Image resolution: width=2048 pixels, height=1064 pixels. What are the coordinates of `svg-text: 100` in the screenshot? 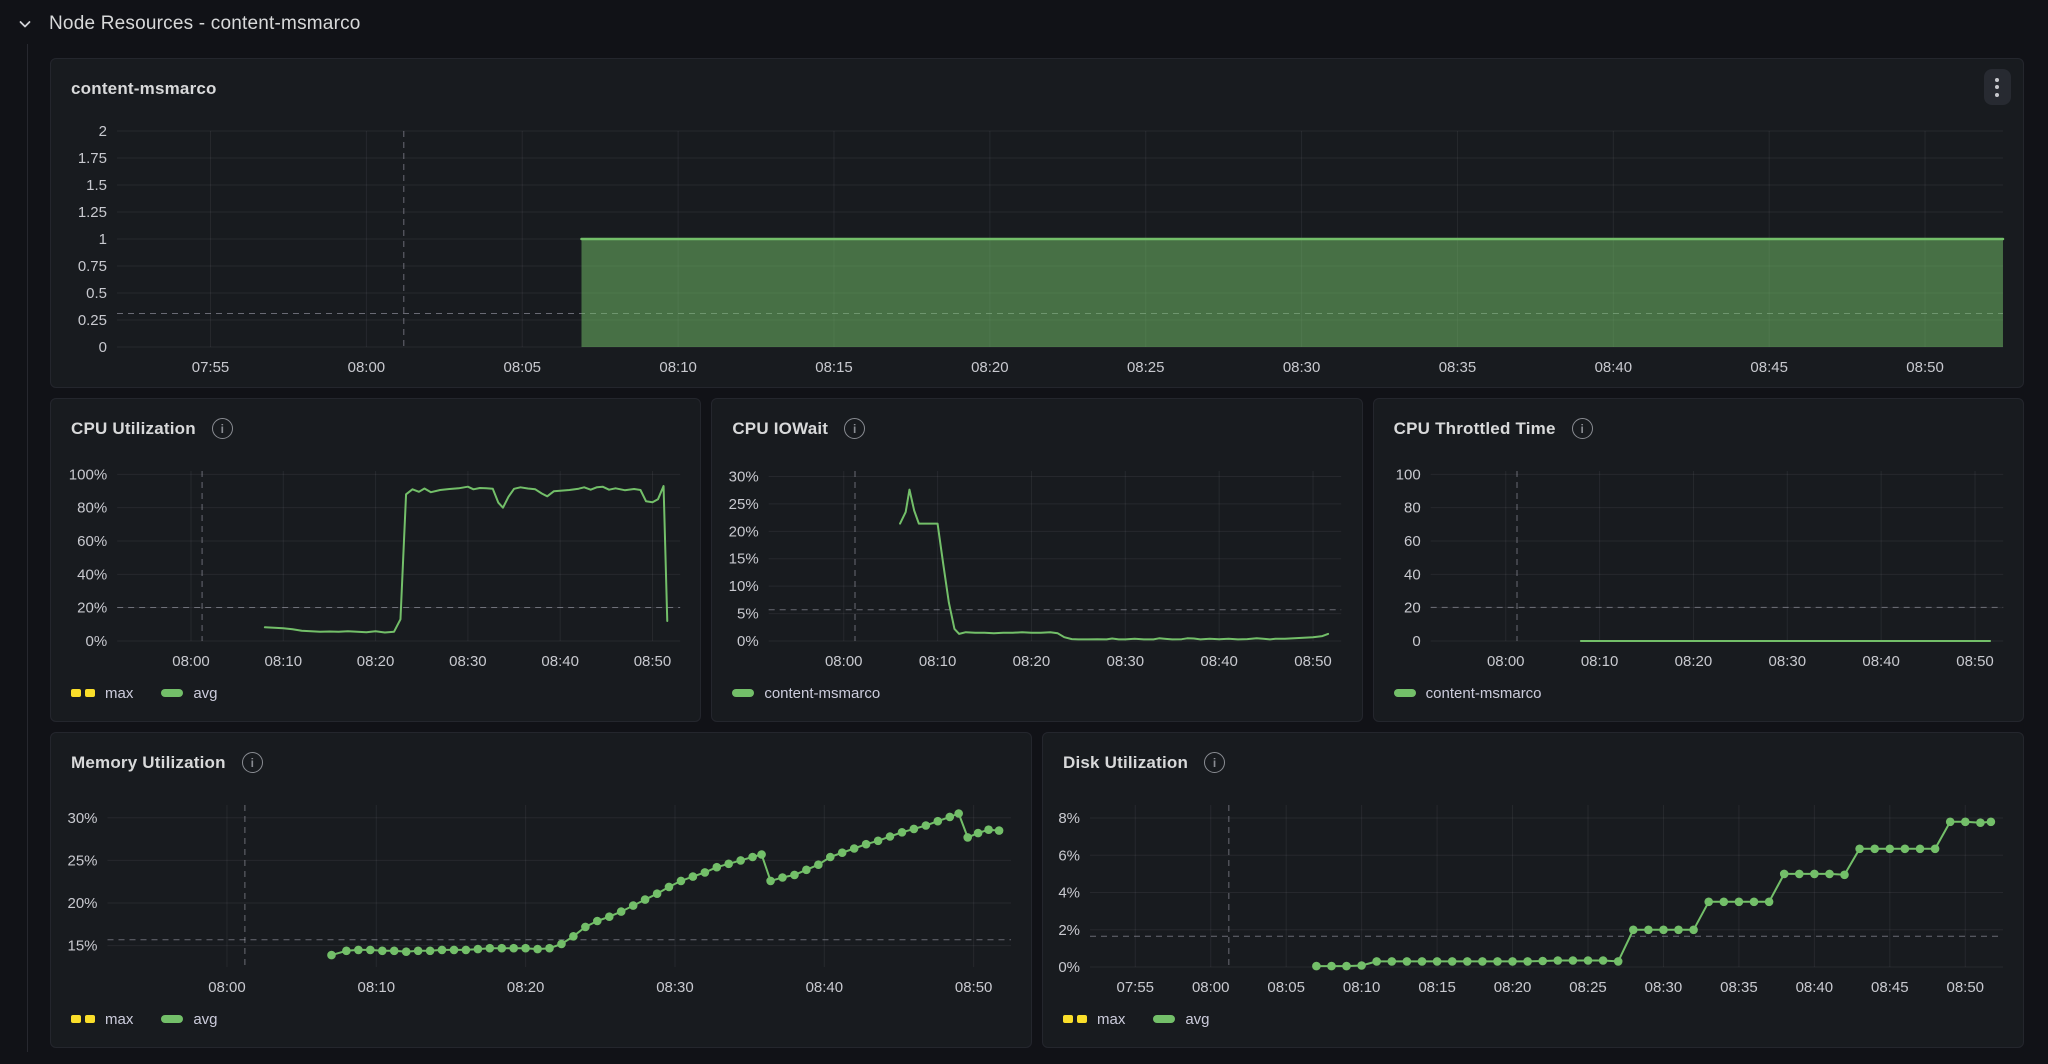 It's located at (1407, 474).